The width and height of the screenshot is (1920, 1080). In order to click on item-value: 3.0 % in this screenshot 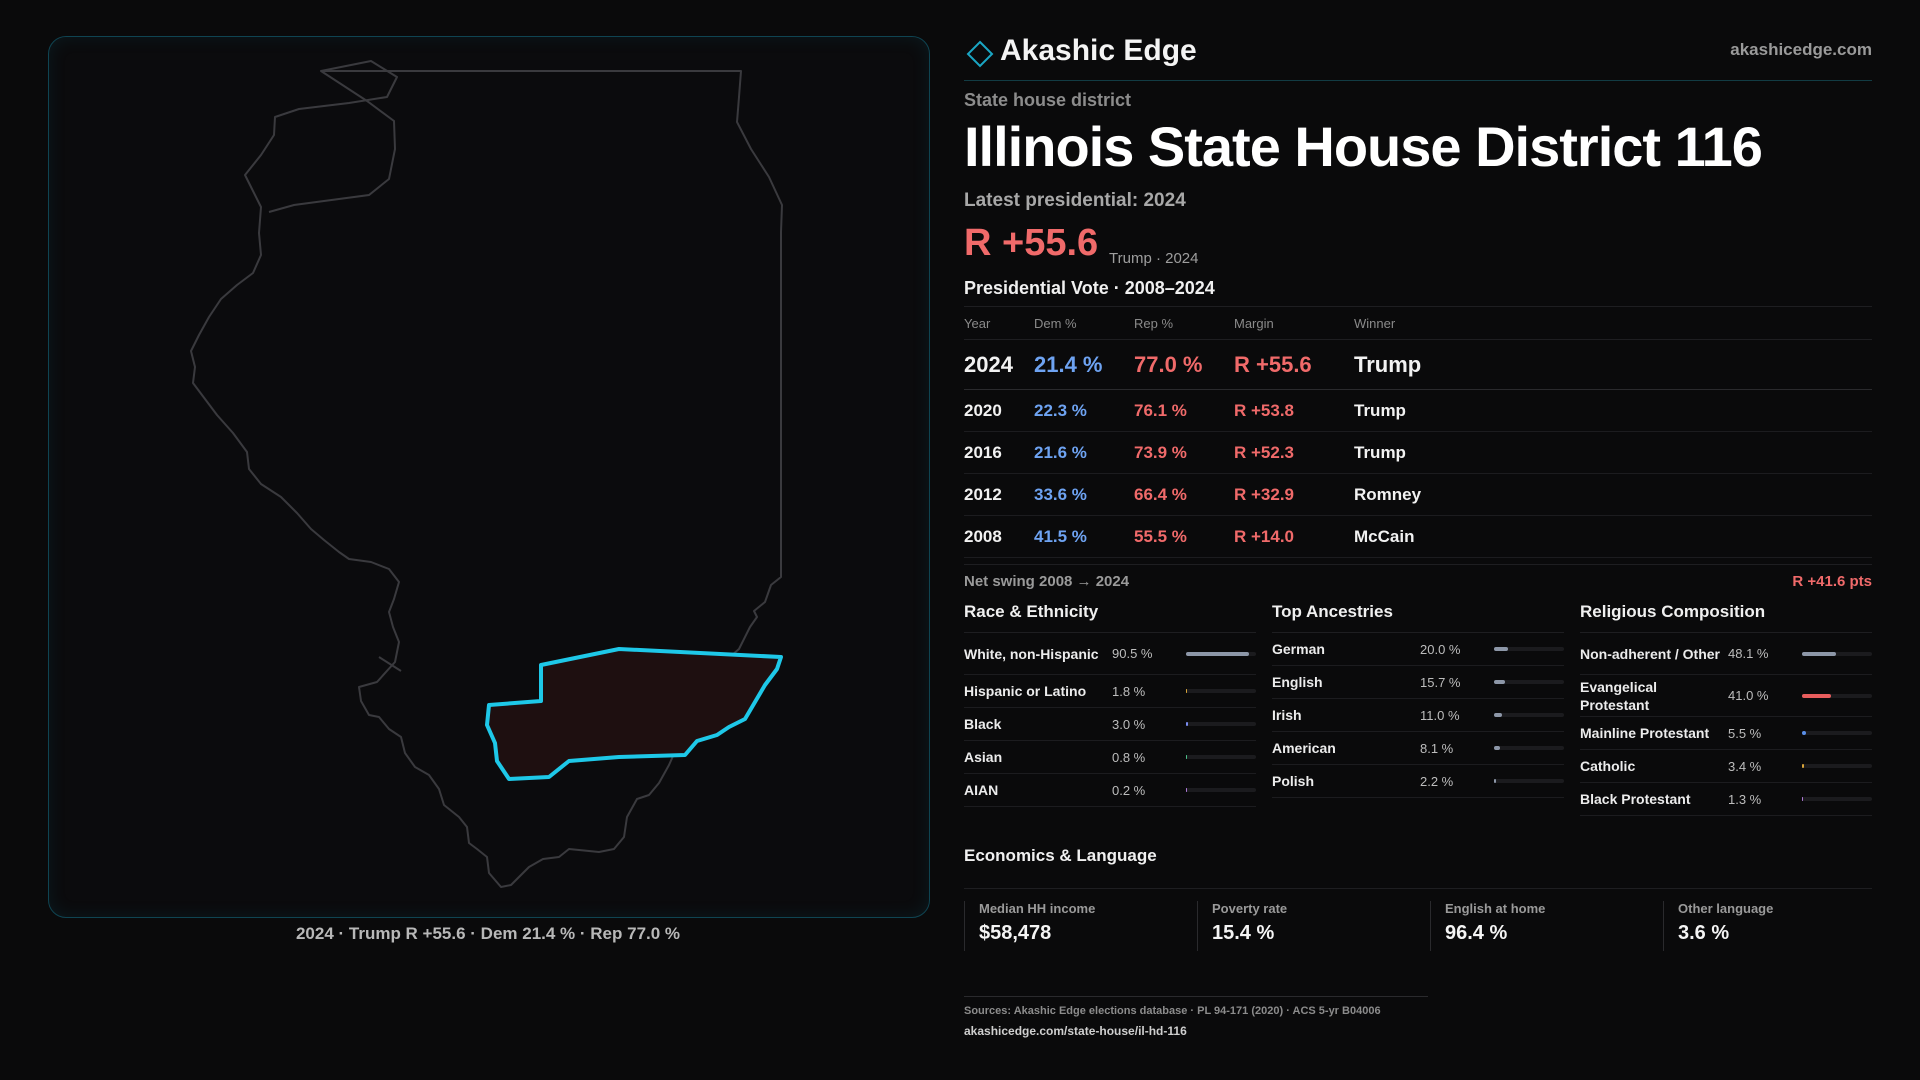, I will do `click(1129, 724)`.